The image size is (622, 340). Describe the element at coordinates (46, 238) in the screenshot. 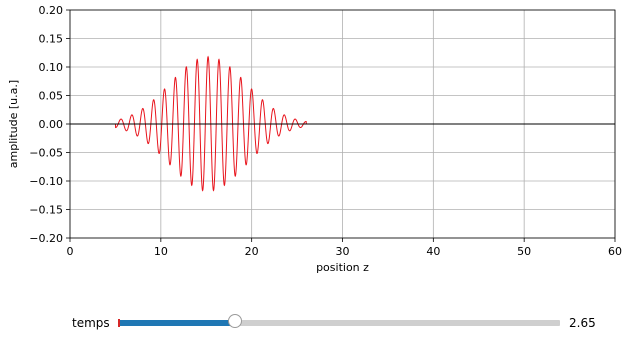

I see `y-tick-label: −0.20` at that location.